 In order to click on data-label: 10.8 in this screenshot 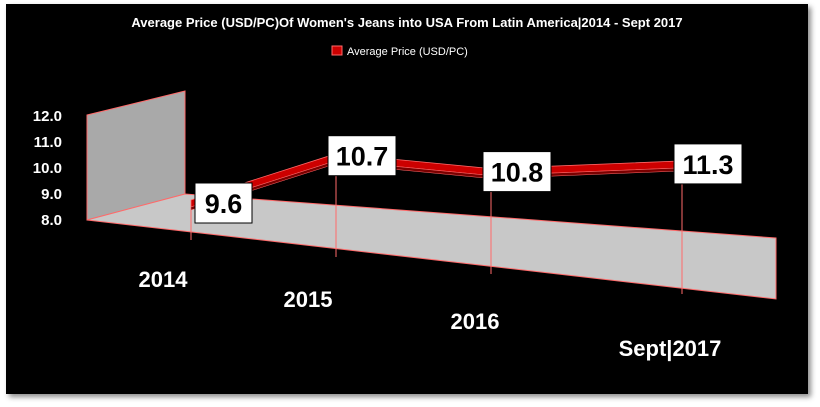, I will do `click(517, 172)`.